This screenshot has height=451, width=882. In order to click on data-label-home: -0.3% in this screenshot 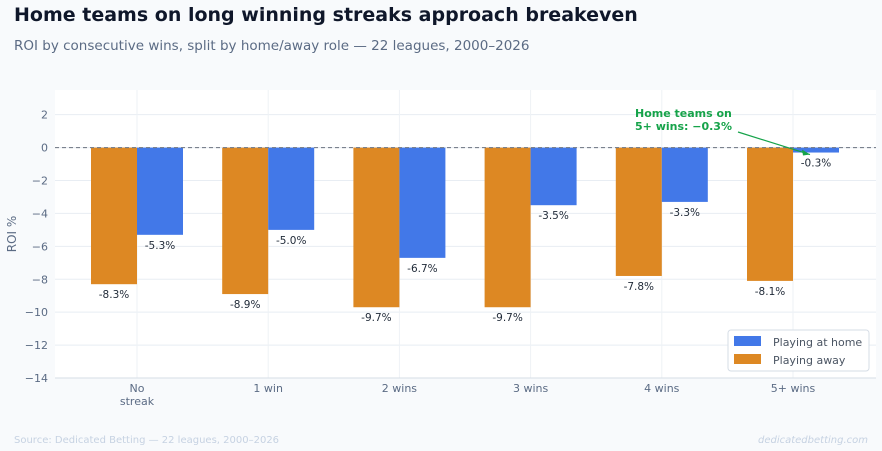, I will do `click(816, 164)`.